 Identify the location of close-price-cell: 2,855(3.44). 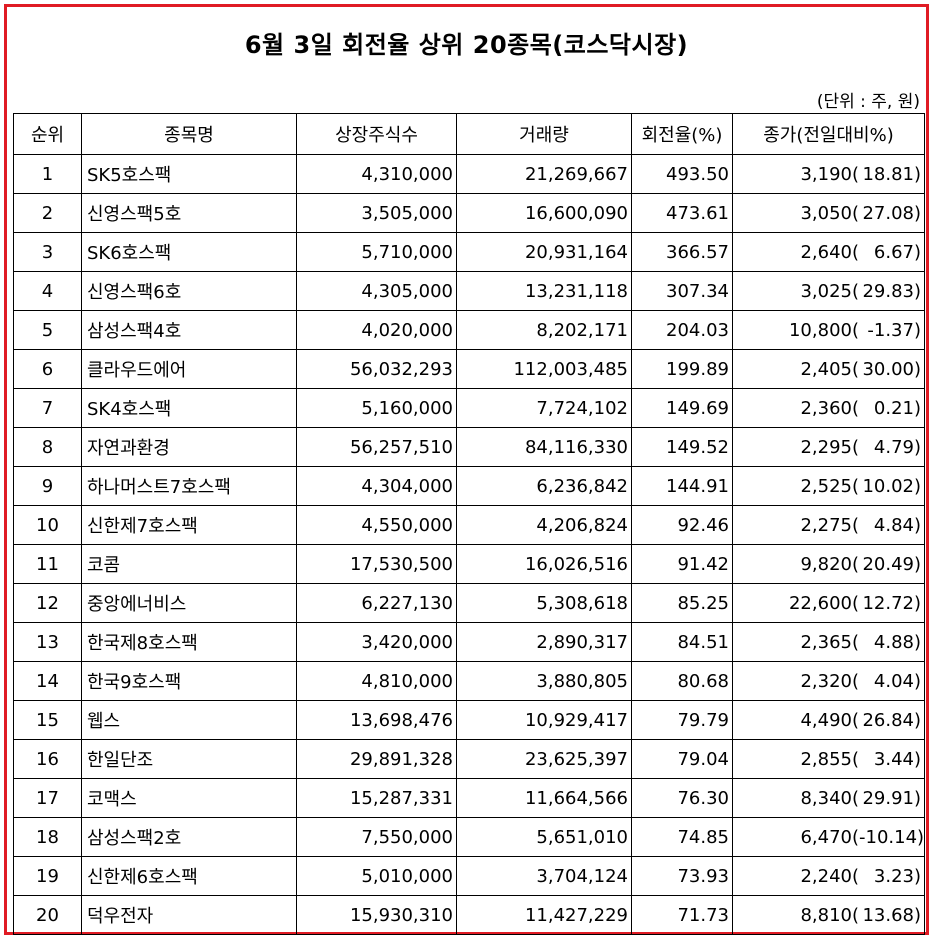
(828, 759).